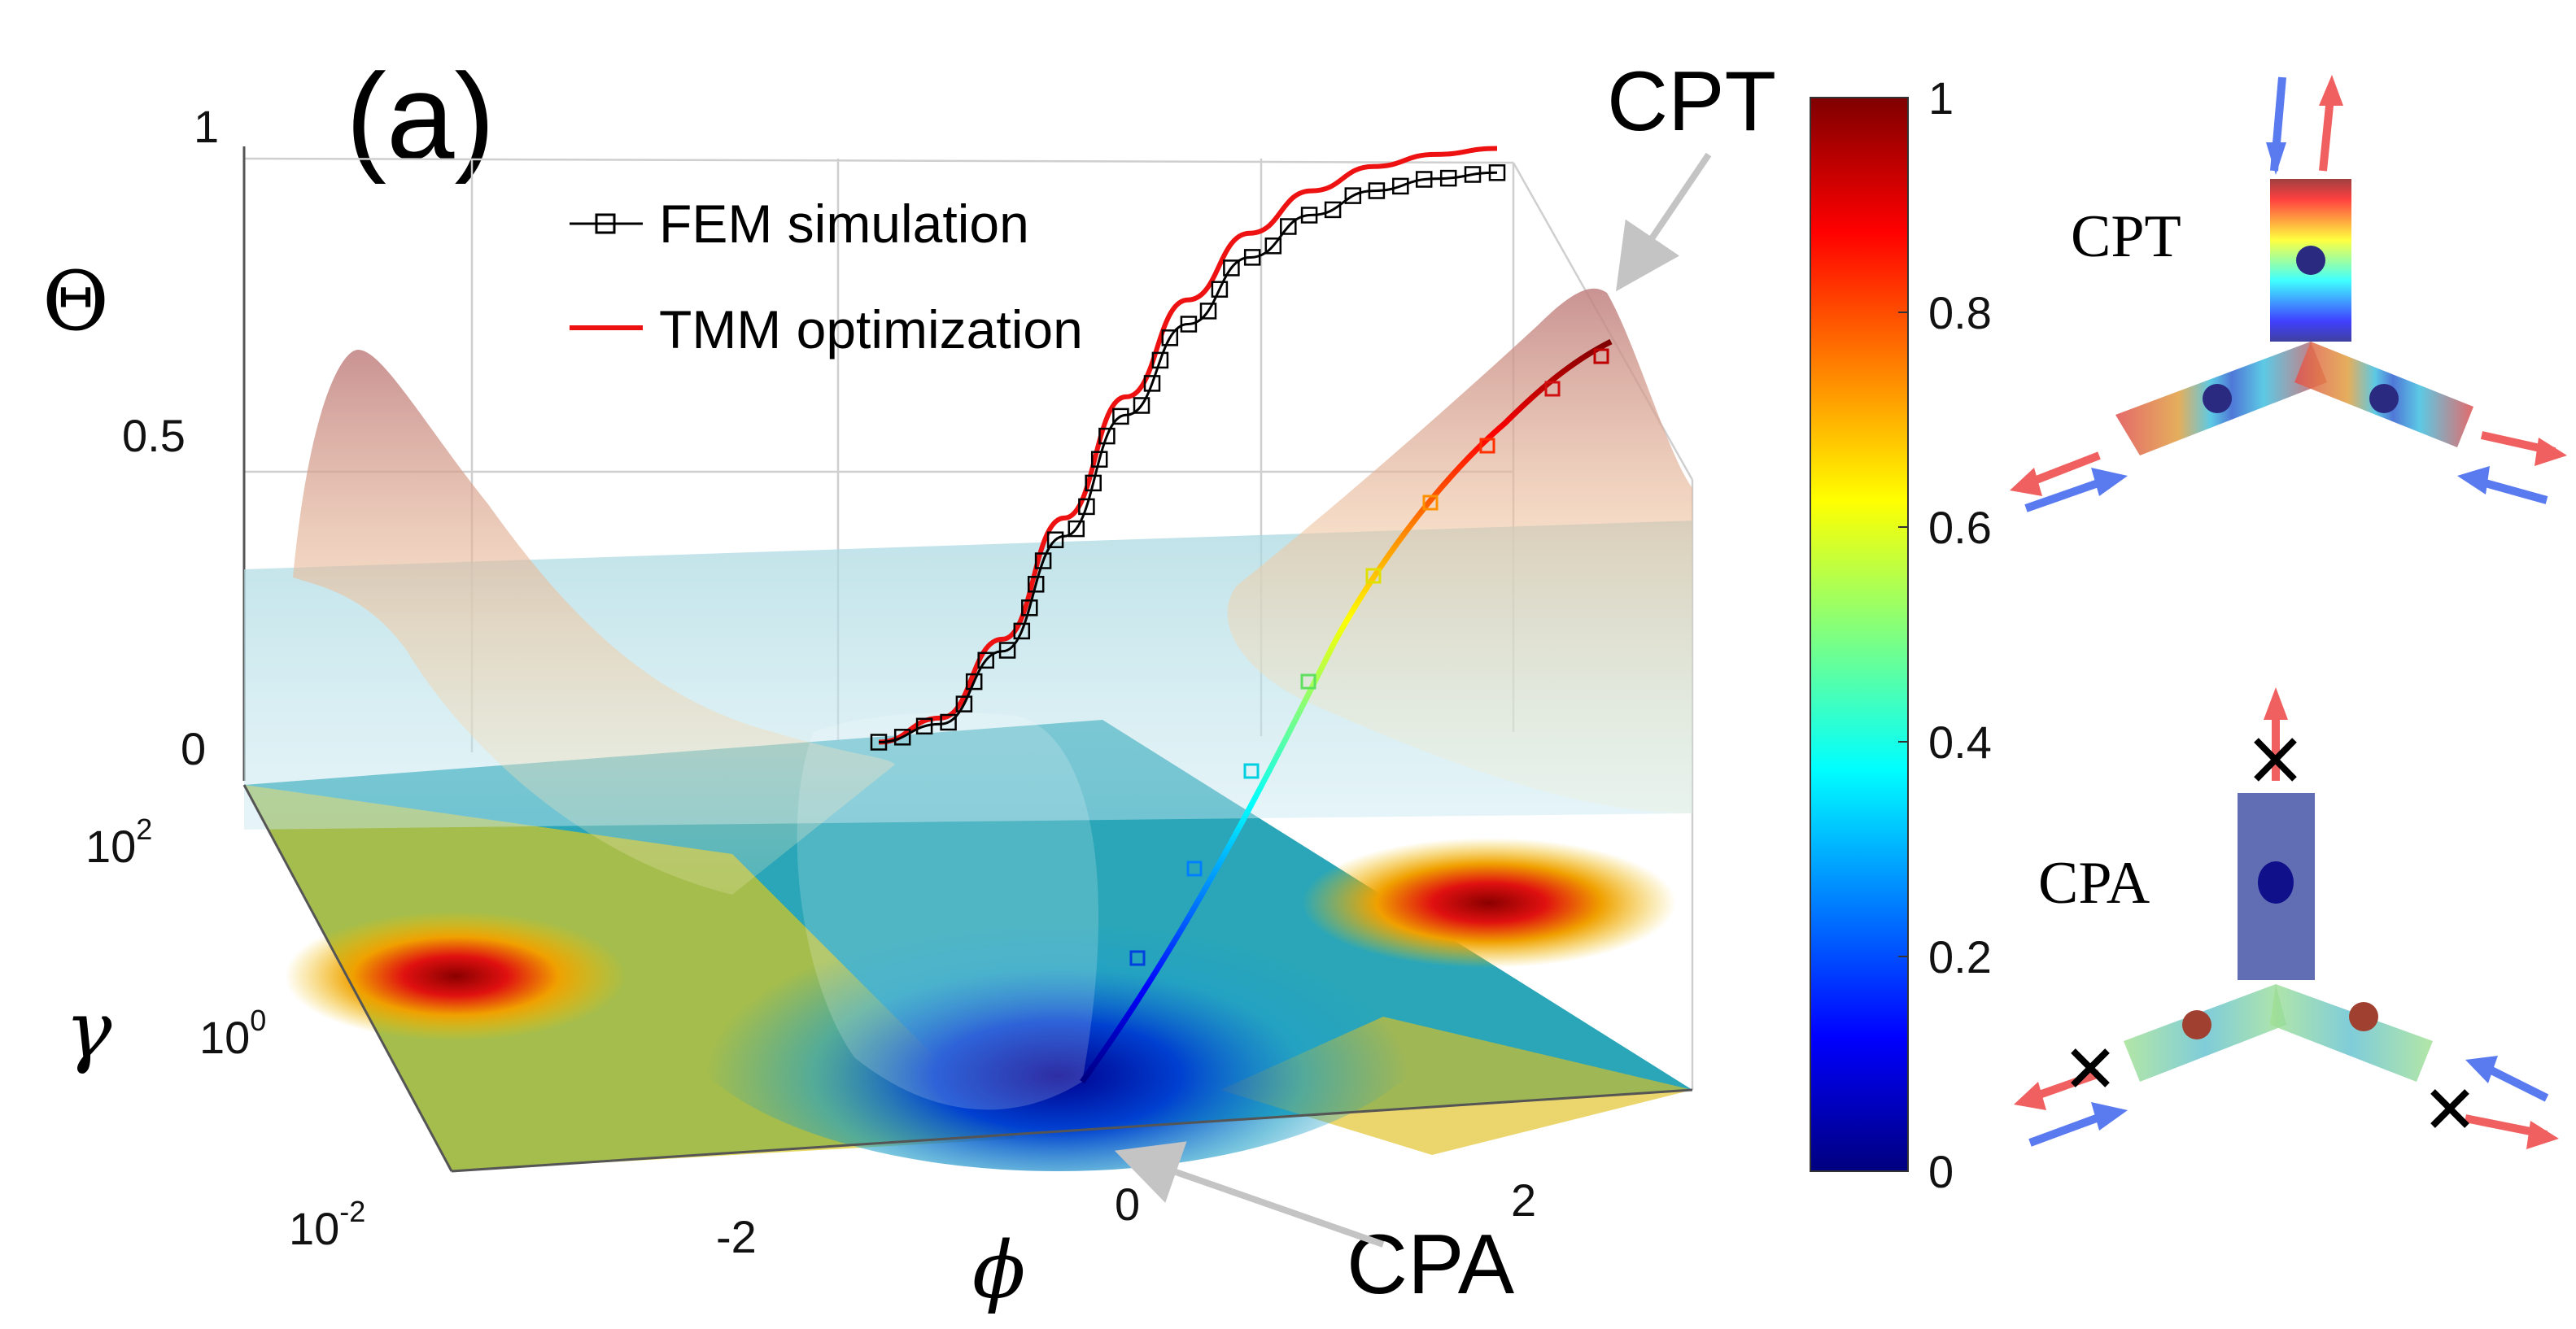  What do you see at coordinates (1960, 312) in the screenshot?
I see `colorbar-tick-label: 0.8` at bounding box center [1960, 312].